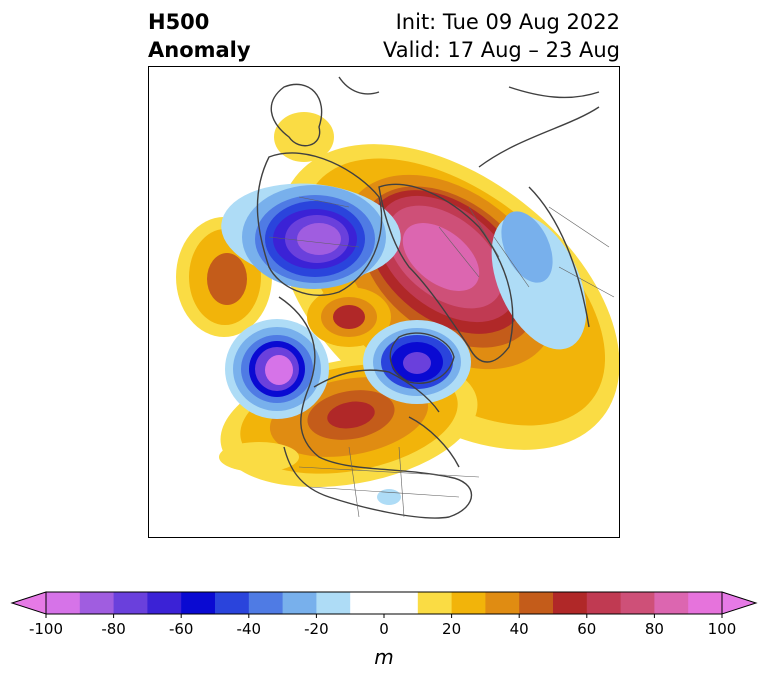 The width and height of the screenshot is (768, 684). Describe the element at coordinates (519, 629) in the screenshot. I see `colorbar-tick-label: 40` at that location.